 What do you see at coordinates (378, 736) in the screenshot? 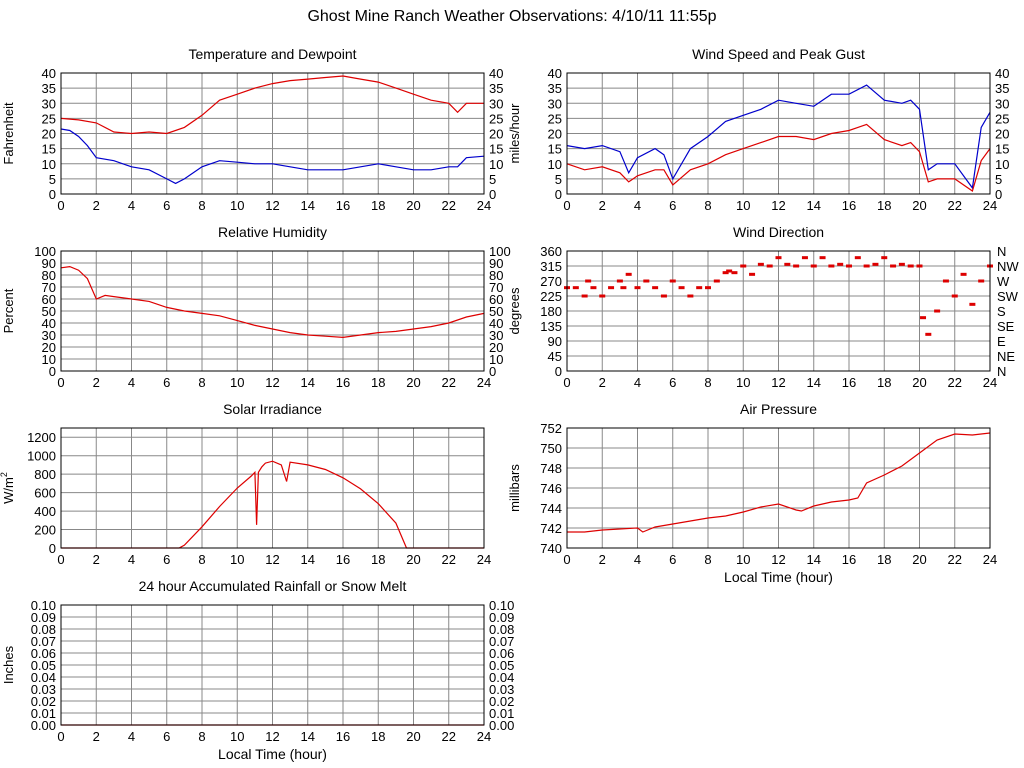
I see `rainfall-xtick-label: 18` at bounding box center [378, 736].